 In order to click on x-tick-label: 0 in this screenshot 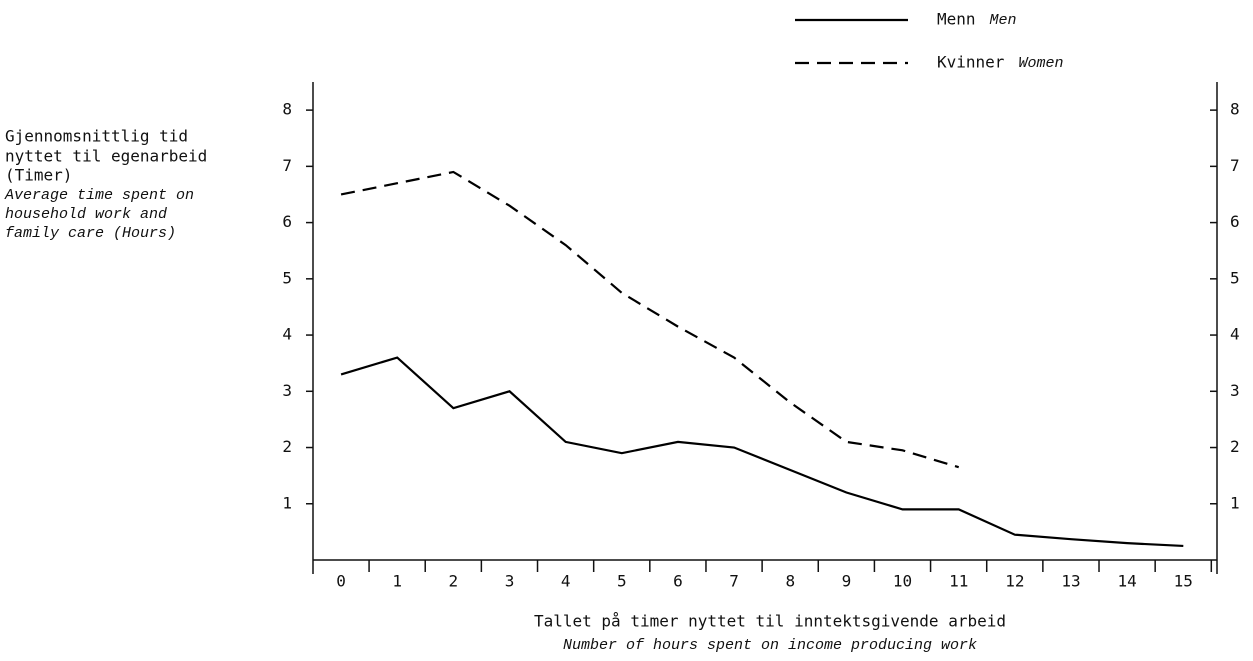, I will do `click(341, 581)`.